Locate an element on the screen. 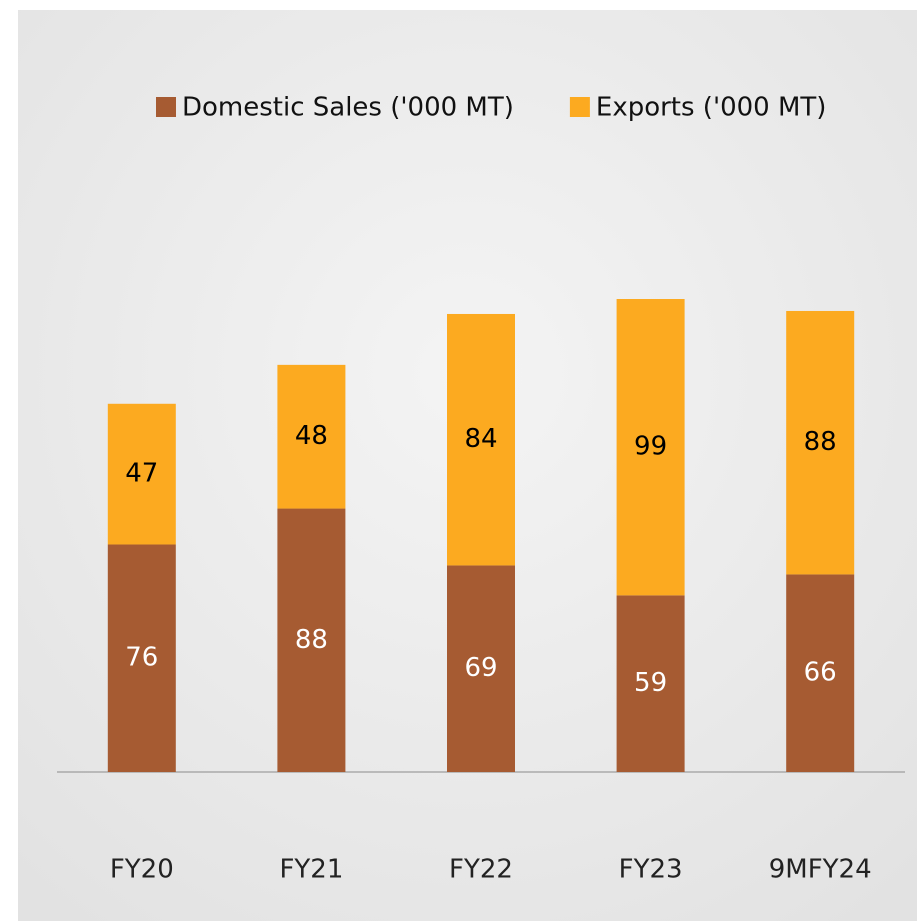  data-label: 76 is located at coordinates (141, 658).